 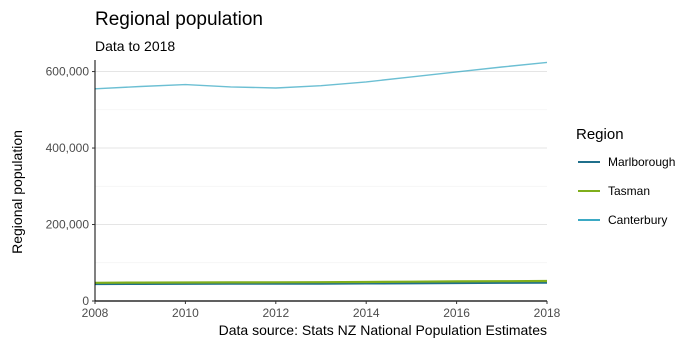 I want to click on series-line-canterbury, so click(x=321, y=75).